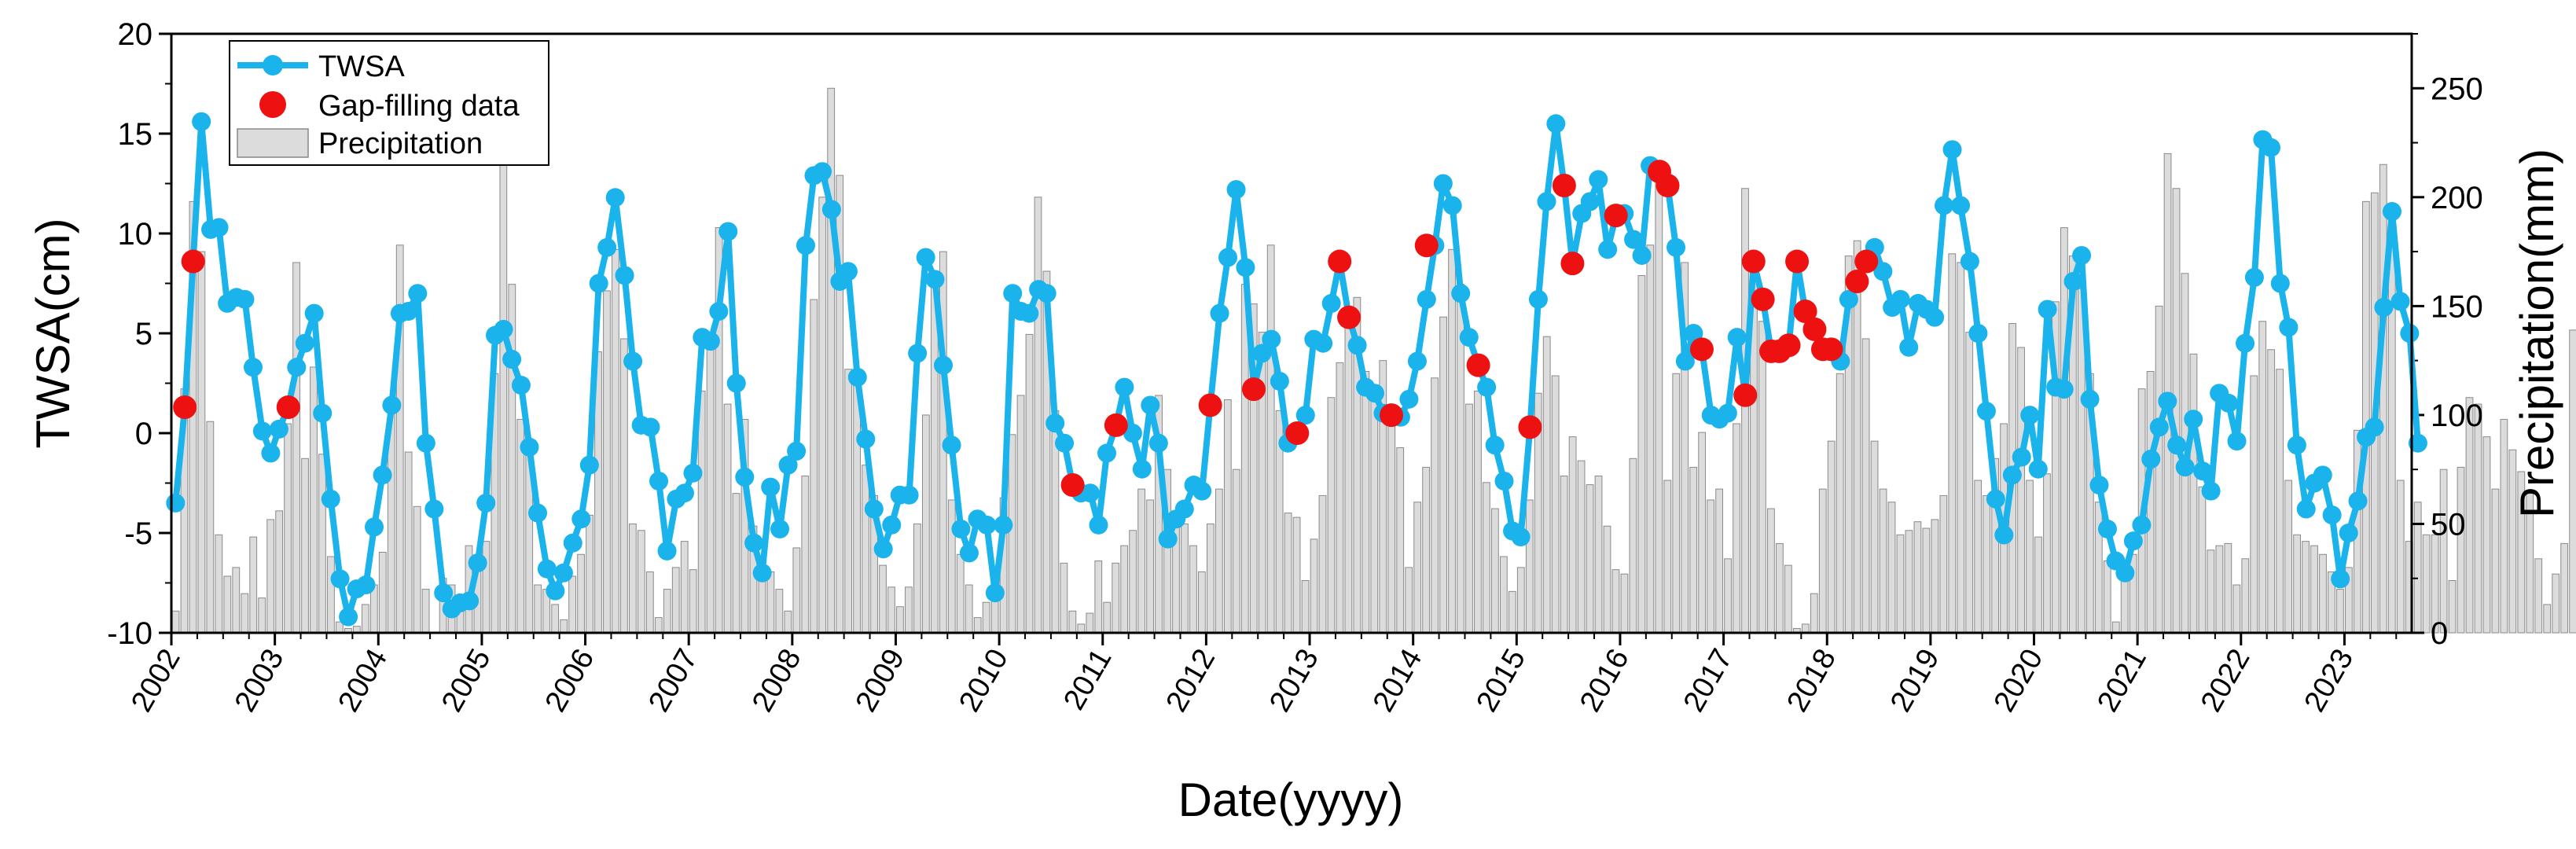 This screenshot has height=849, width=2576. Describe the element at coordinates (130, 633) in the screenshot. I see `y-left-tick-label: -10` at that location.